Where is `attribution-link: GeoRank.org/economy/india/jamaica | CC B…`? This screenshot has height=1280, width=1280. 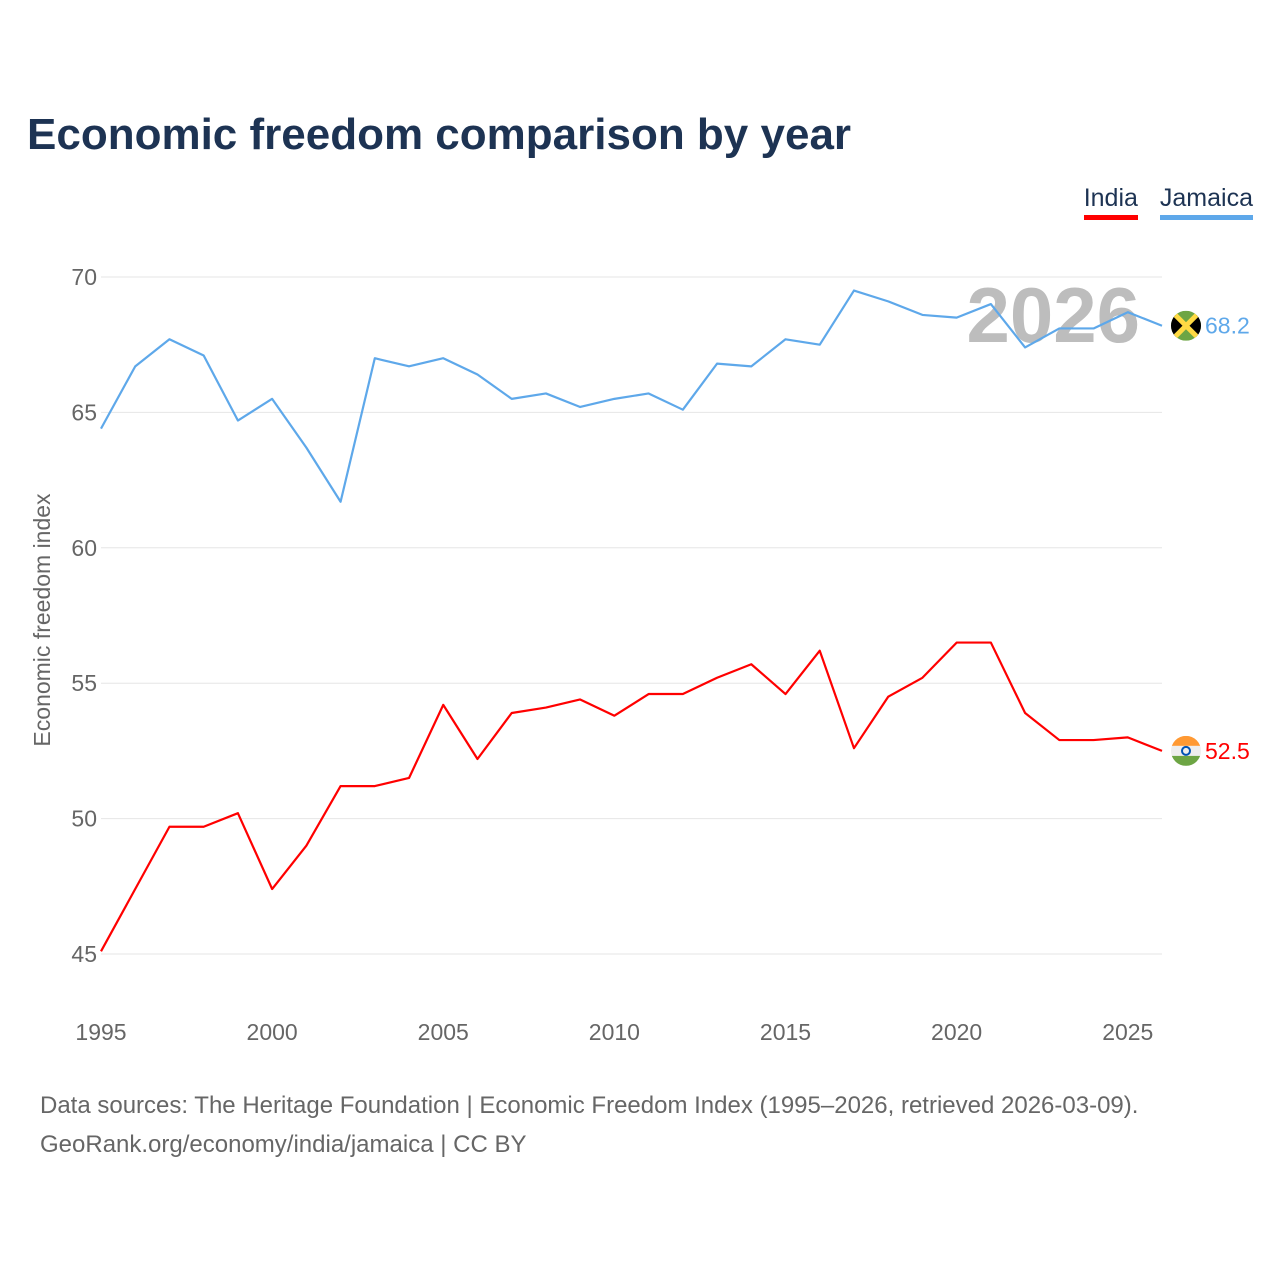 attribution-link: GeoRank.org/economy/india/jamaica | CC B… is located at coordinates (283, 1144).